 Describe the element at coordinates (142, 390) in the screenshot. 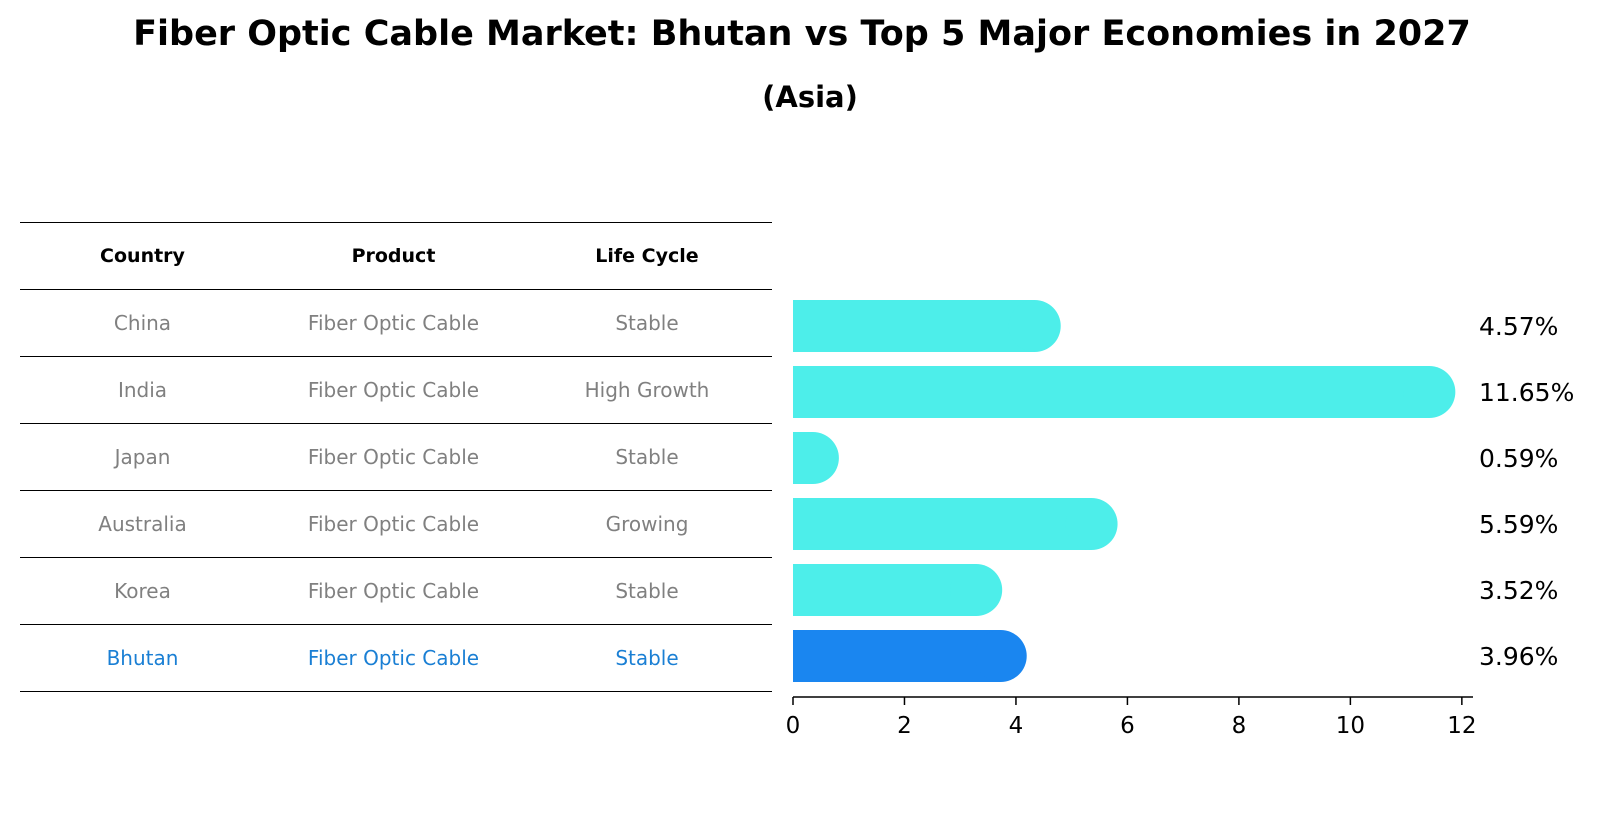

I see `cell-country: India` at that location.